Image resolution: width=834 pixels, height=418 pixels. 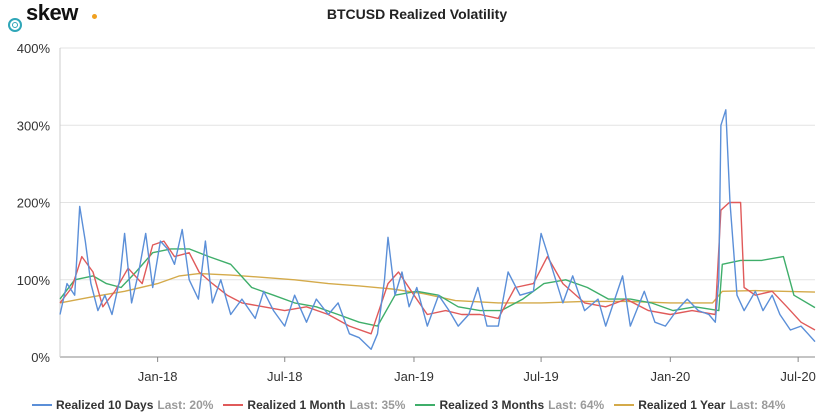 What do you see at coordinates (40, 357) in the screenshot?
I see `y-tick-label: 0%` at bounding box center [40, 357].